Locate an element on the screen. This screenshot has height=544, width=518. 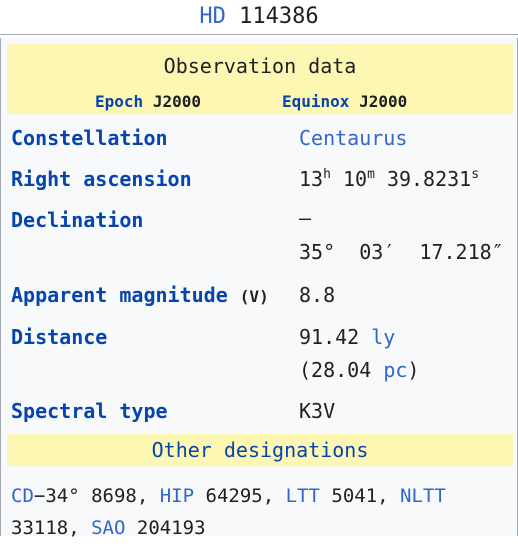
parsec-link: pc is located at coordinates (395, 370).